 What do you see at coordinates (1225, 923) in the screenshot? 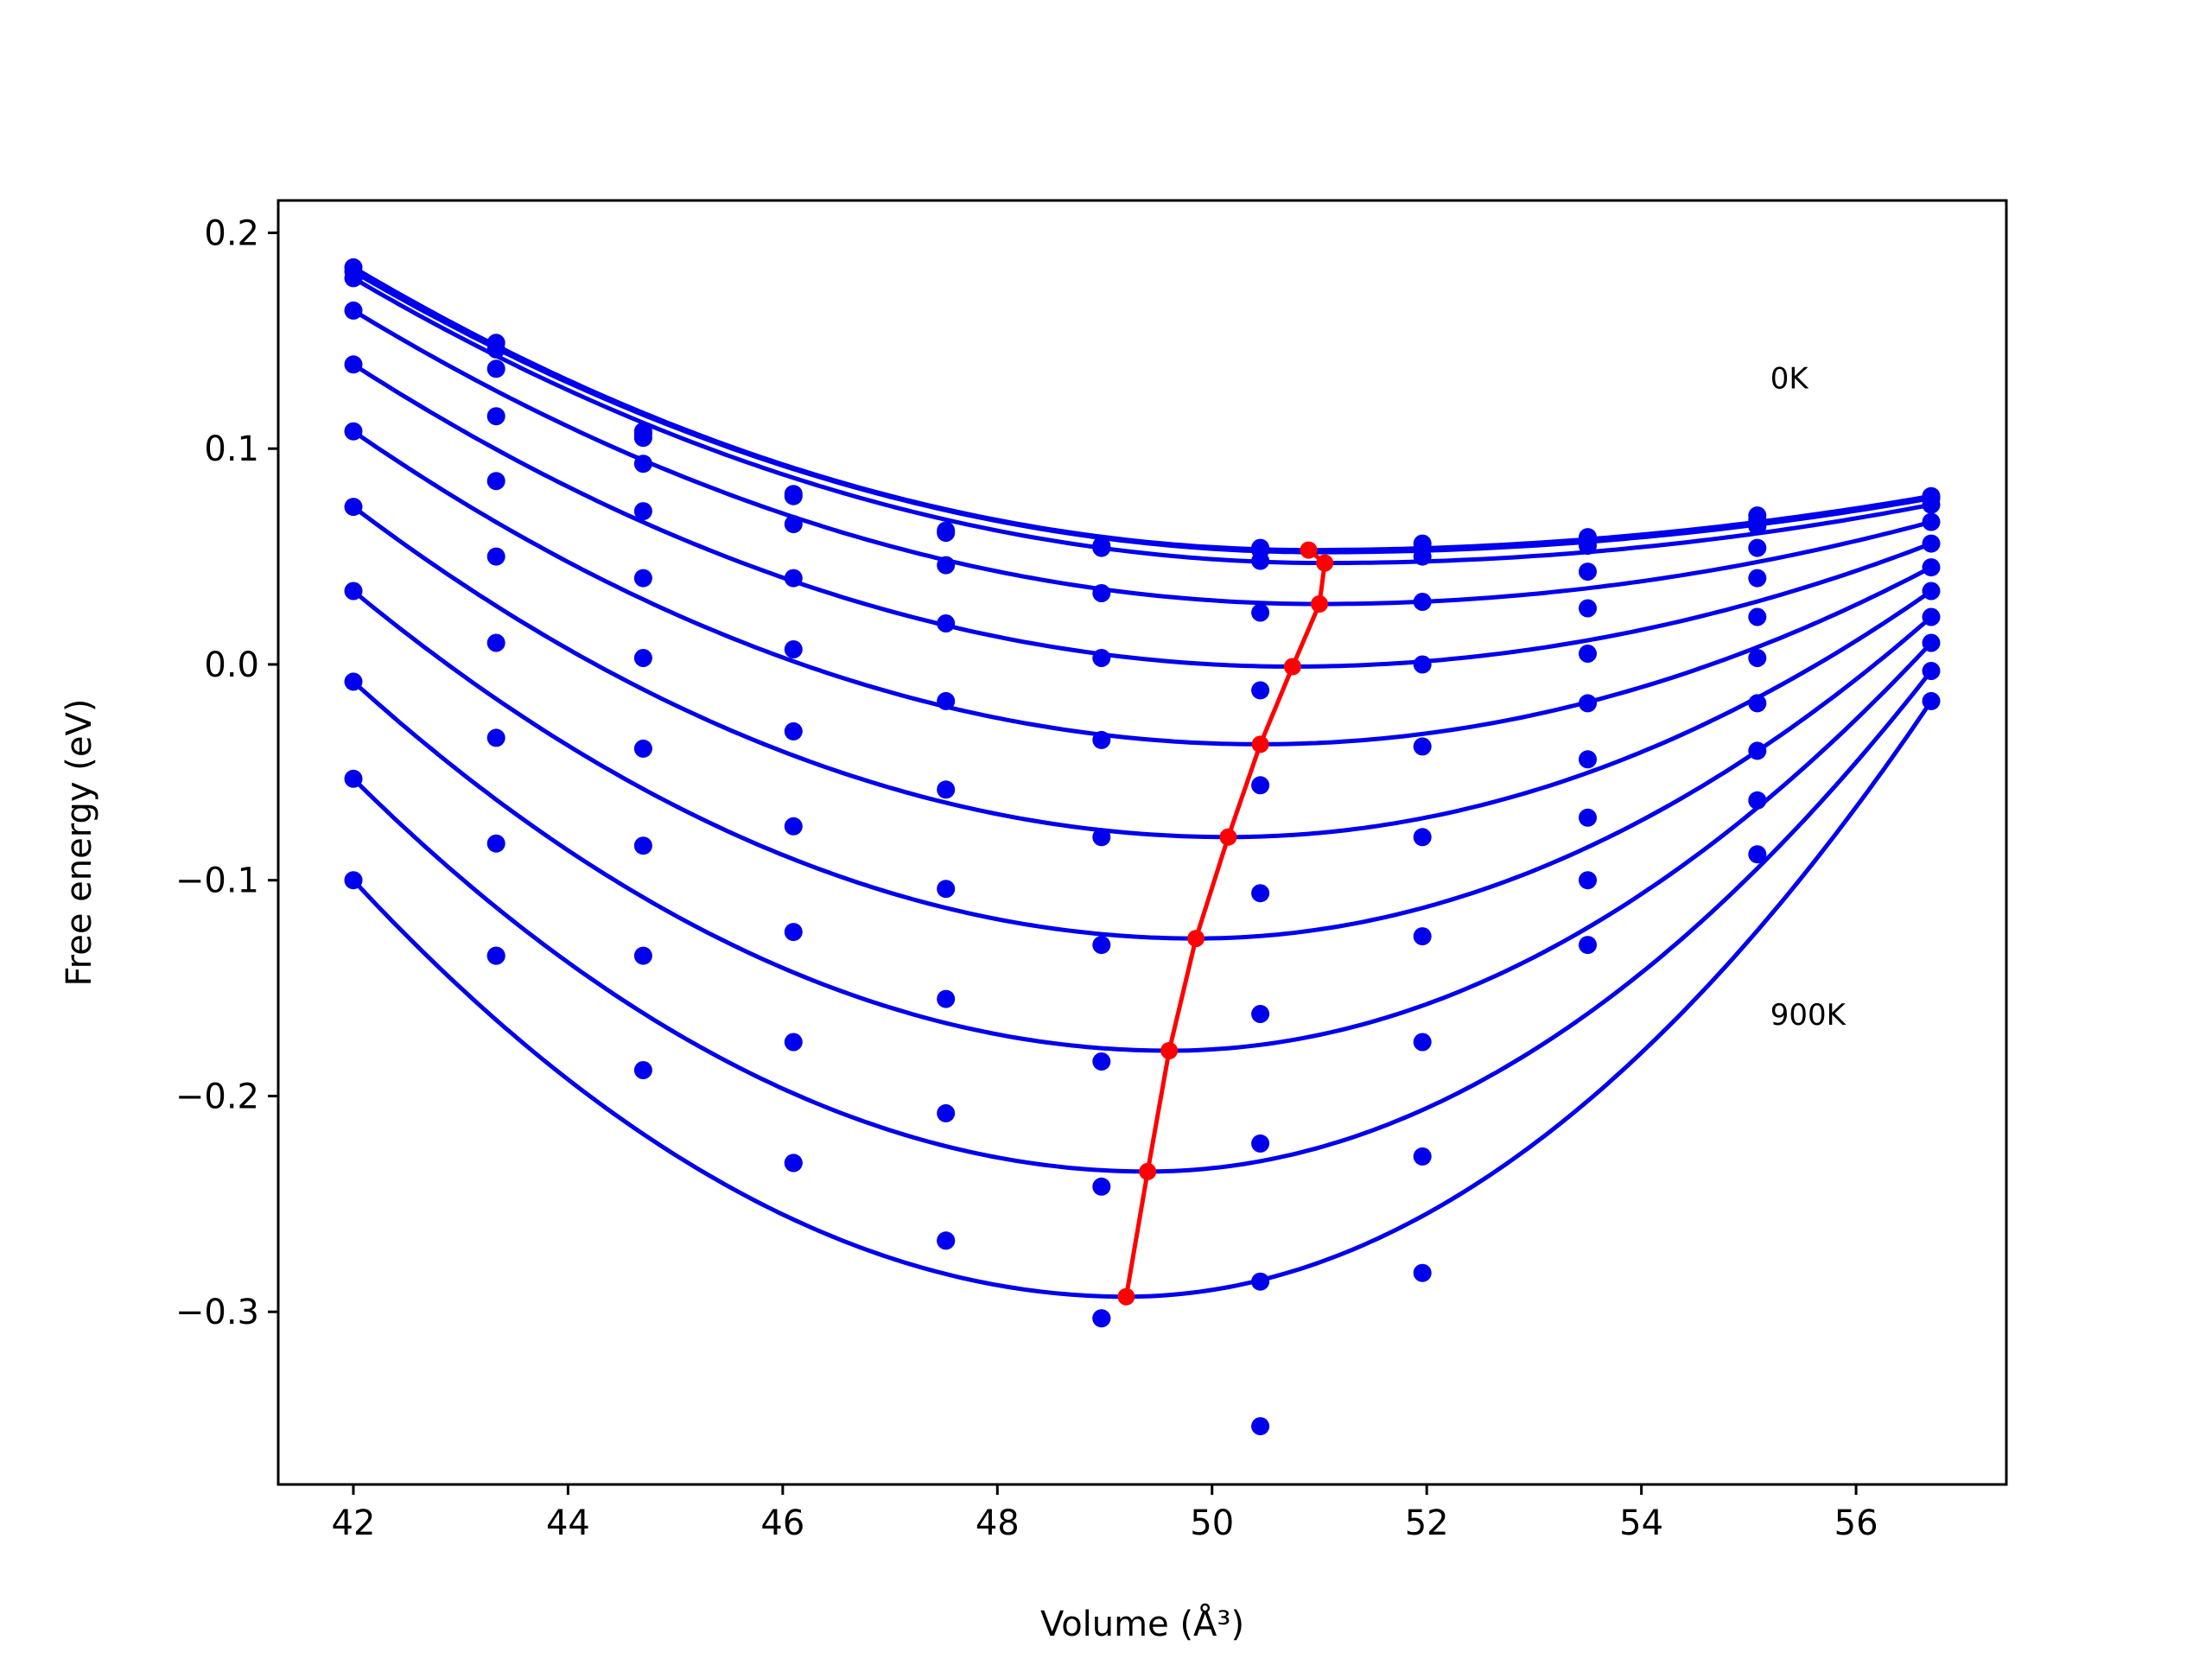
I see `minima-line` at bounding box center [1225, 923].